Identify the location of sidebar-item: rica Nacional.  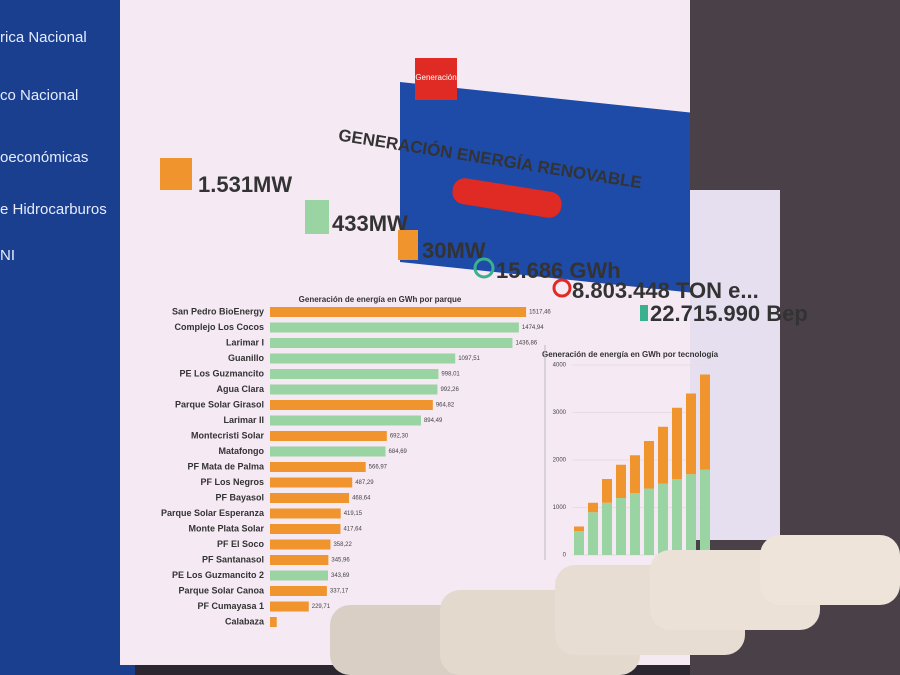
(43, 37).